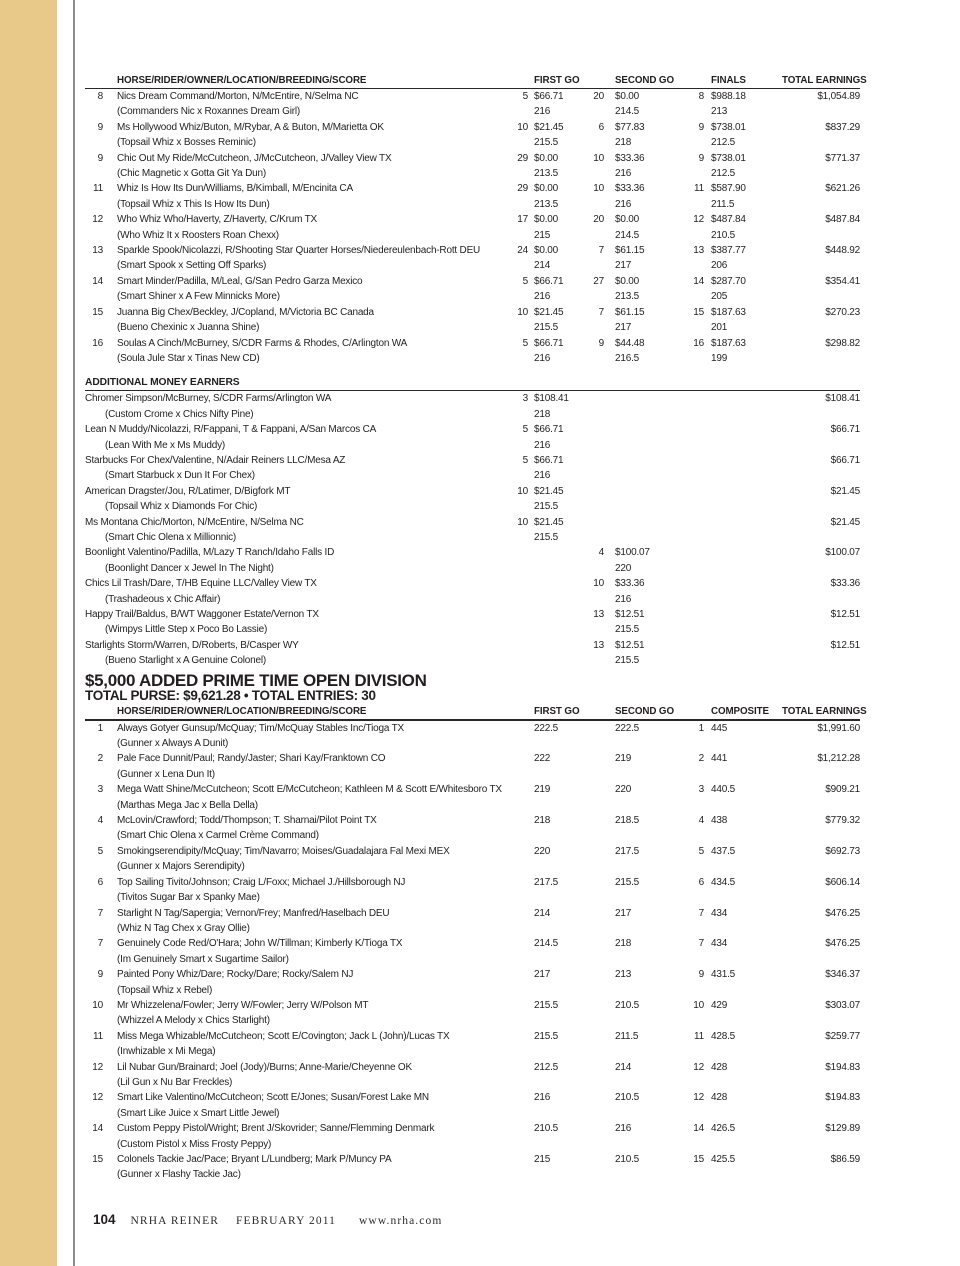 This screenshot has width=960, height=1266. I want to click on composite-place: 5, so click(701, 851).